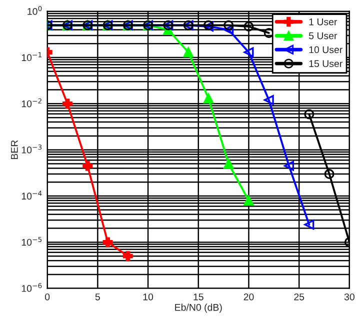 This screenshot has width=364, height=324. What do you see at coordinates (32, 149) in the screenshot?
I see `y-tick-label: 10$^{−3}$` at bounding box center [32, 149].